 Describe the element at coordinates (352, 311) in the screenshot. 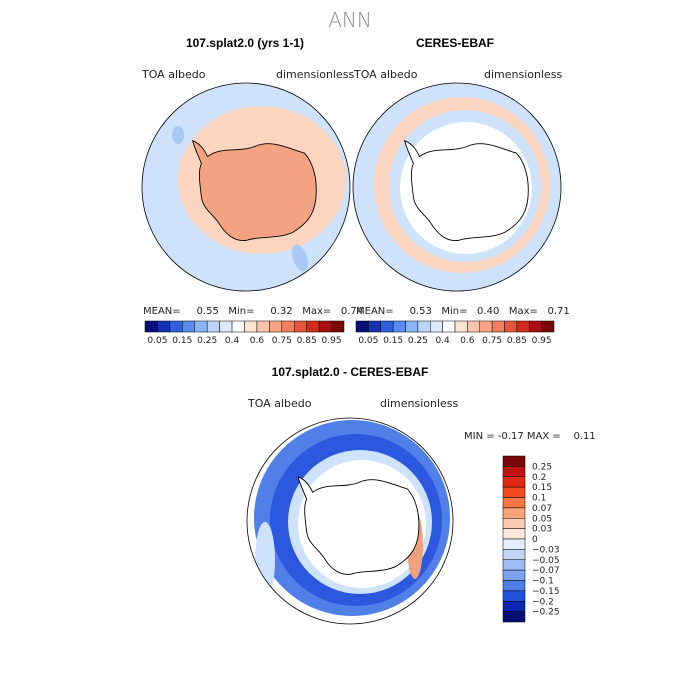

I see `stat-max-value: 0.74` at that location.